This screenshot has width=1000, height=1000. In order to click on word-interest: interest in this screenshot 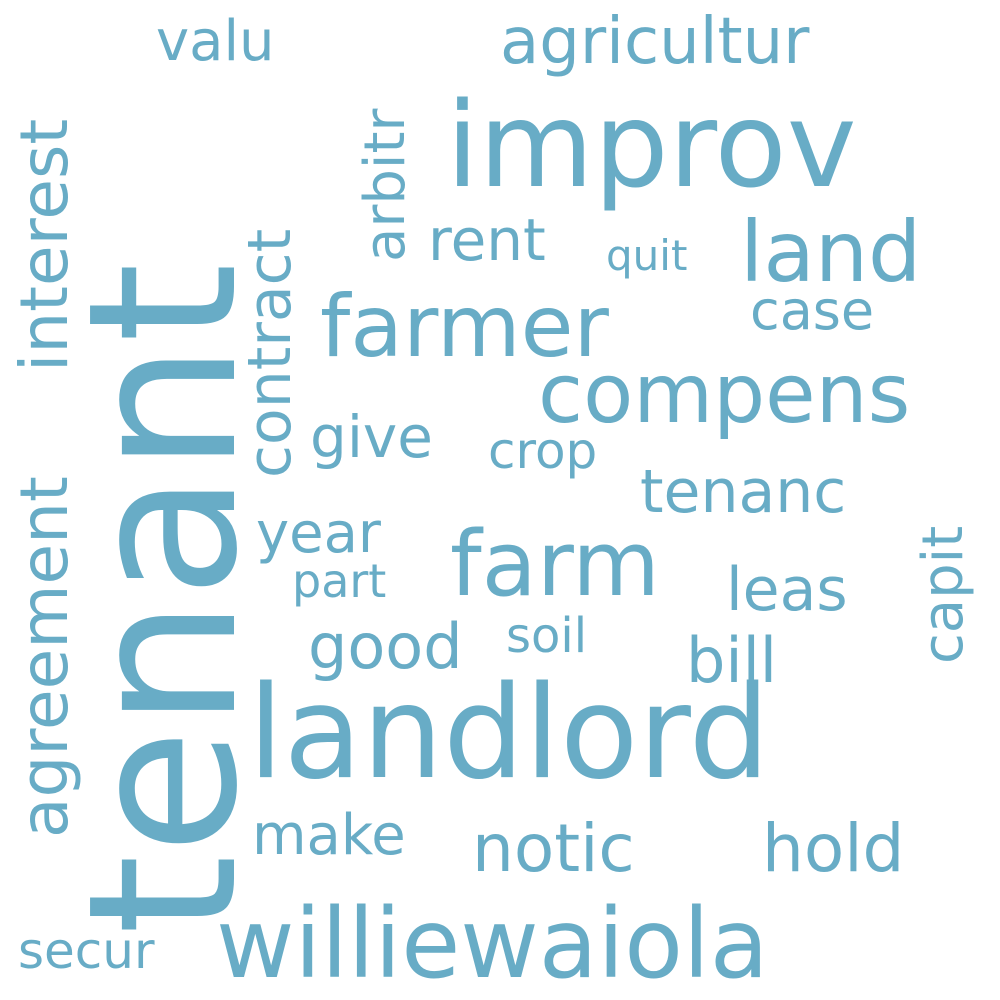, I will do `click(44, 245)`.